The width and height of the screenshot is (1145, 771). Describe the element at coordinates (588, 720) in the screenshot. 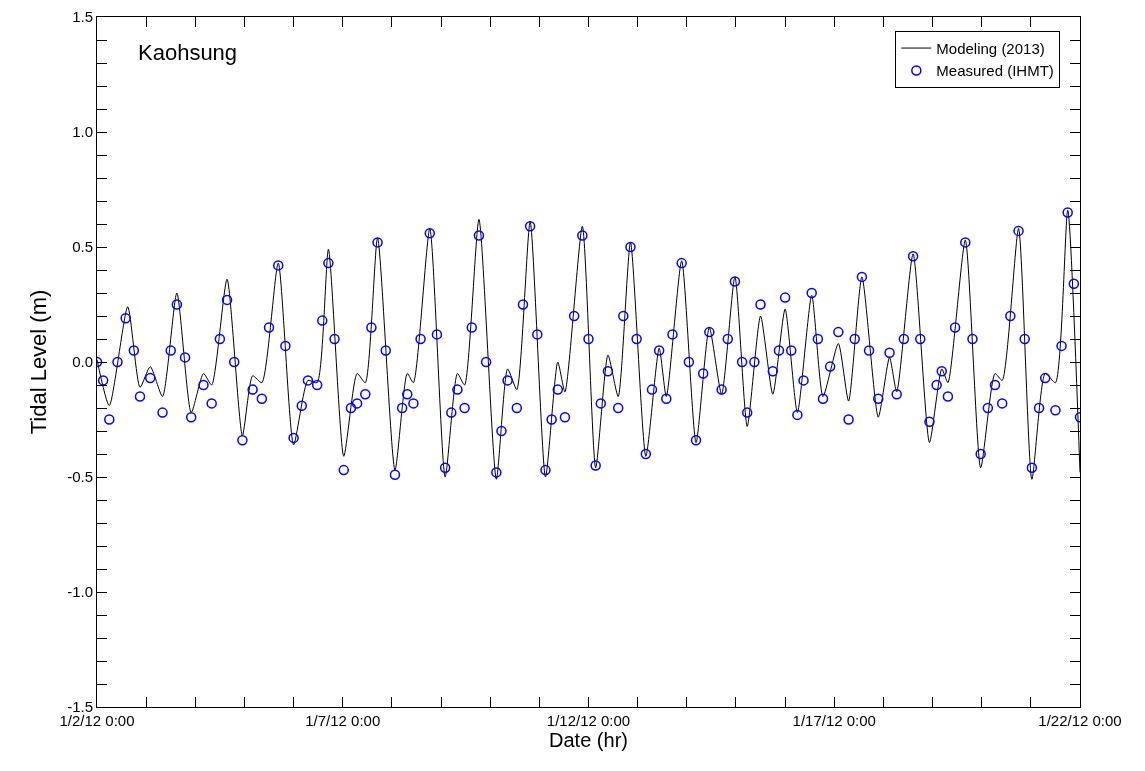

I see `x-tick-label: 1/12/12 0:00` at that location.